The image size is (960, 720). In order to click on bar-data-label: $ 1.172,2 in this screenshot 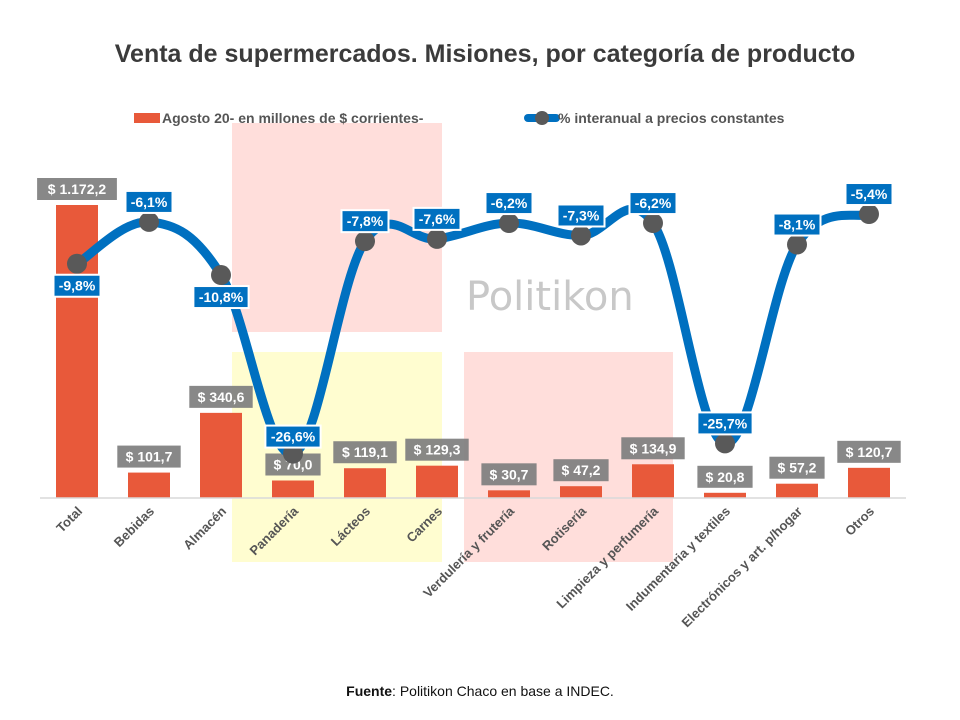, I will do `click(77, 189)`.